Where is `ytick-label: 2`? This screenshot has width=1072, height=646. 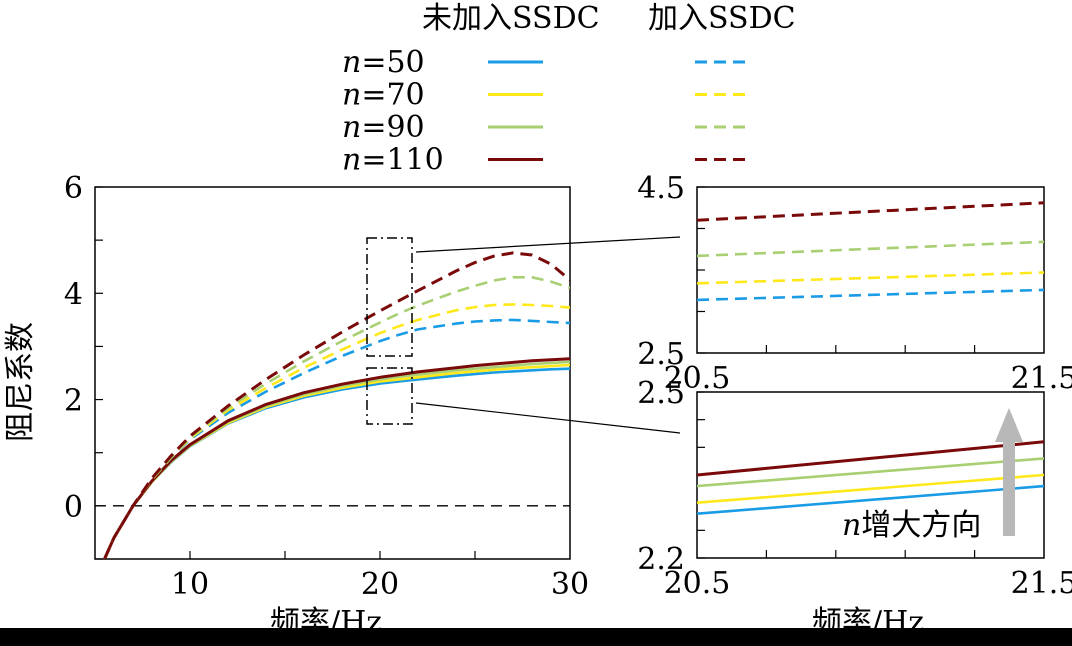
ytick-label: 2 is located at coordinates (73, 401).